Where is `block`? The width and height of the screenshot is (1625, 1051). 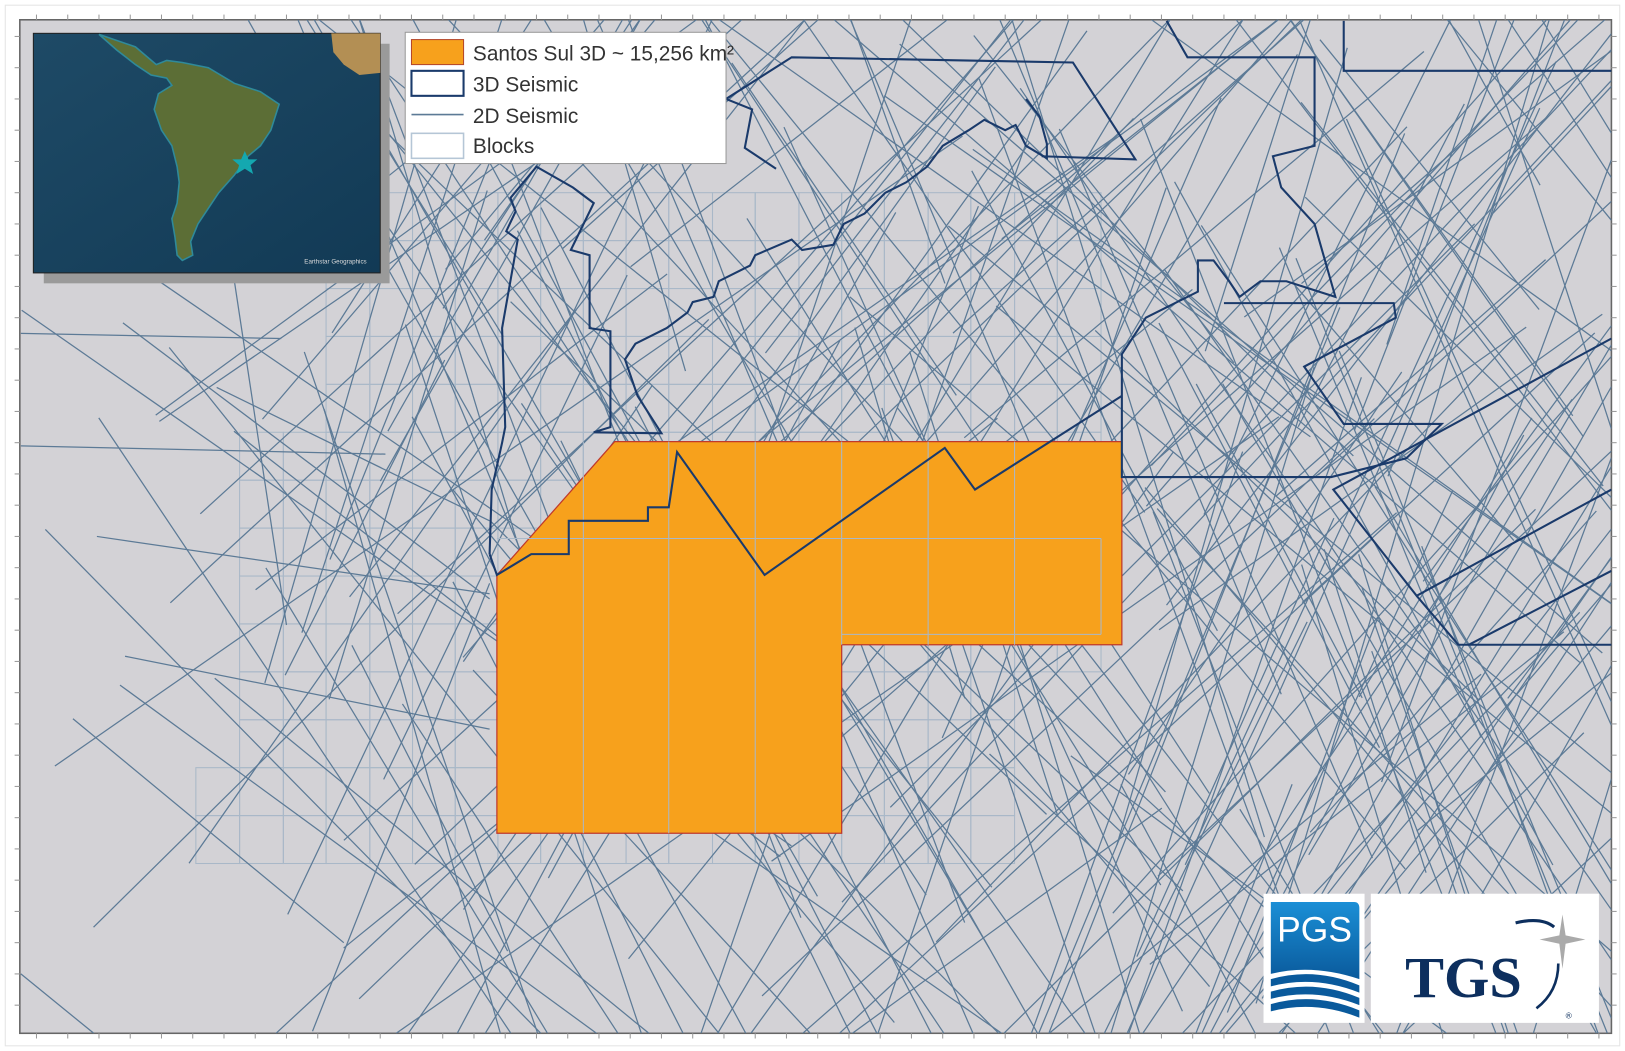 block is located at coordinates (993, 840).